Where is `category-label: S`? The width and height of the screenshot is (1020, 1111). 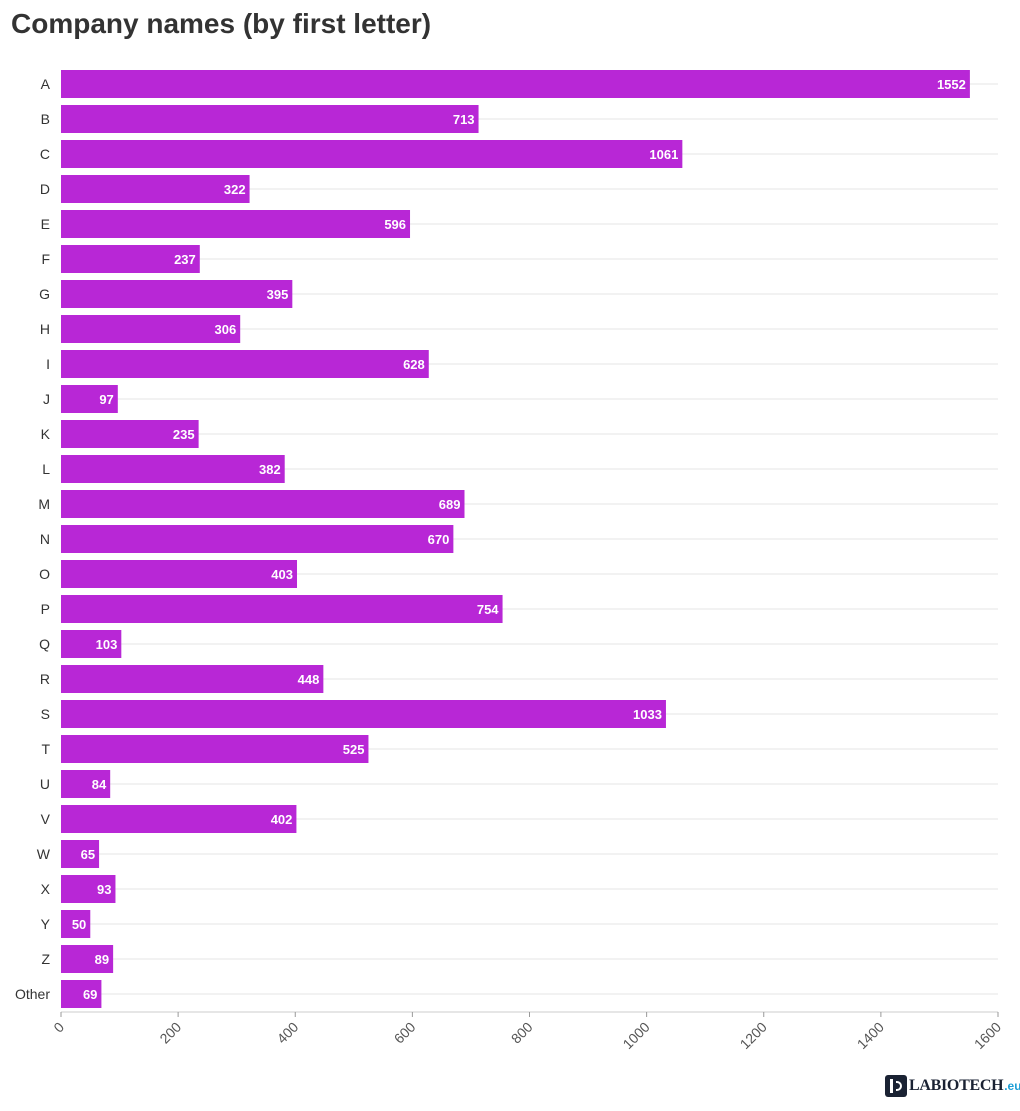 category-label: S is located at coordinates (45, 714).